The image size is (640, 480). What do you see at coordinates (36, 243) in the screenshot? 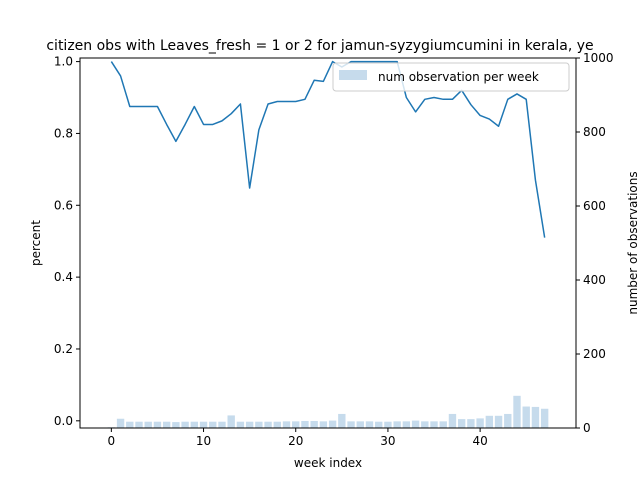
I see `left-y-axis-label: percent` at bounding box center [36, 243].